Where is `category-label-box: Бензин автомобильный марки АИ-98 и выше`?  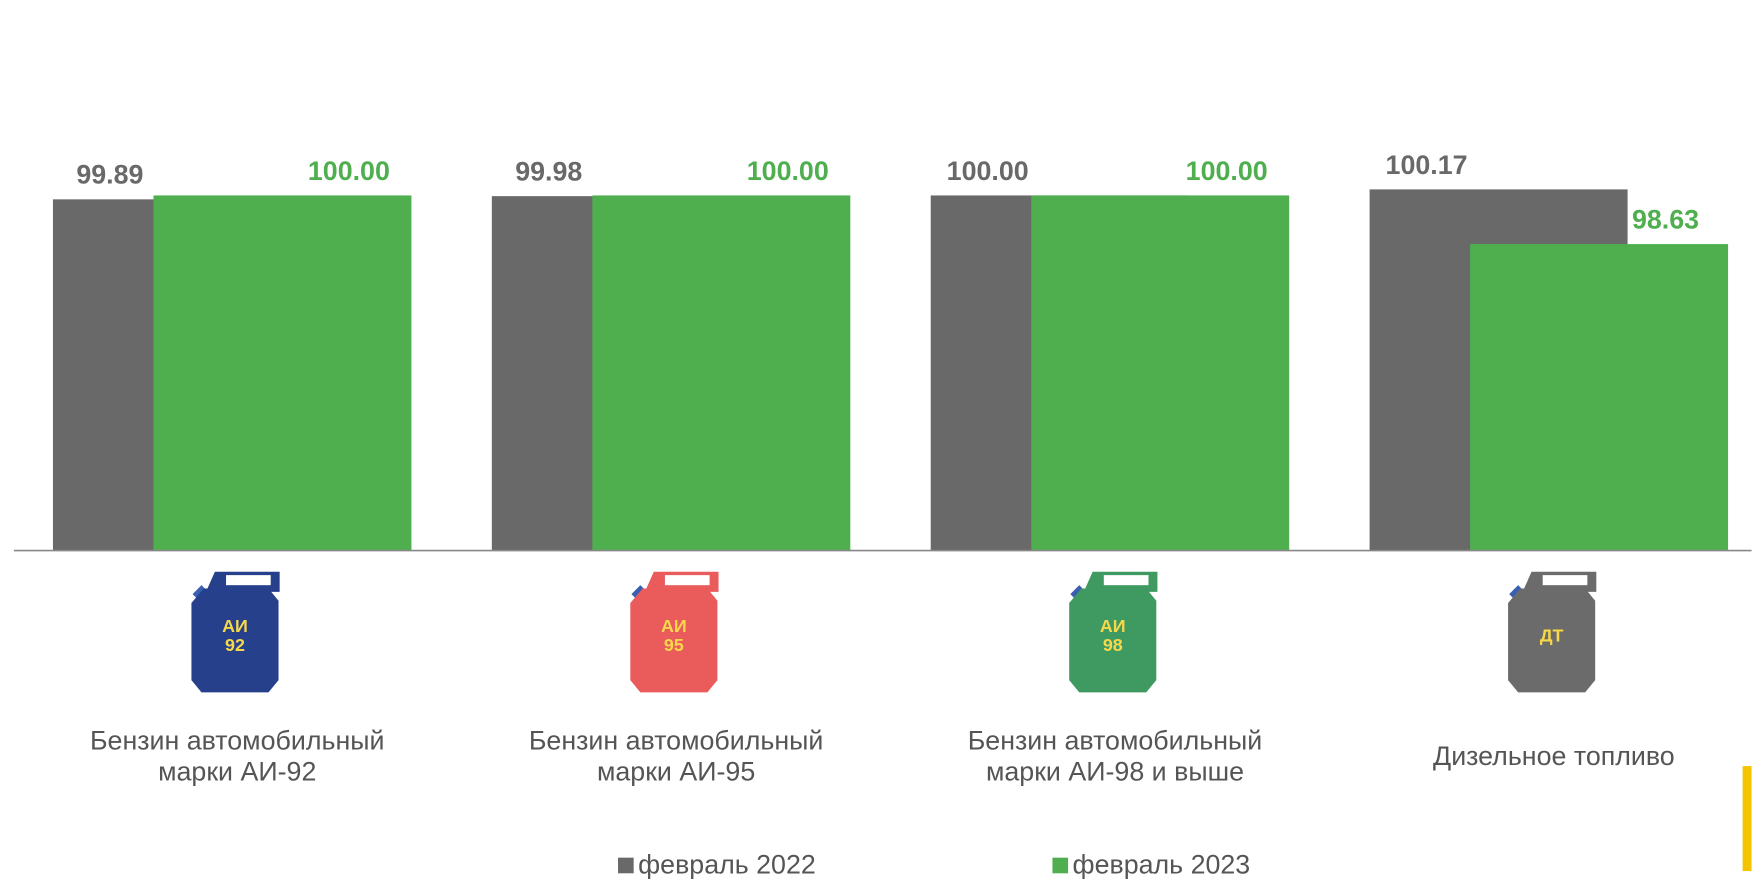 category-label-box: Бензин автомобильный марки АИ-98 и выше is located at coordinates (1115, 756).